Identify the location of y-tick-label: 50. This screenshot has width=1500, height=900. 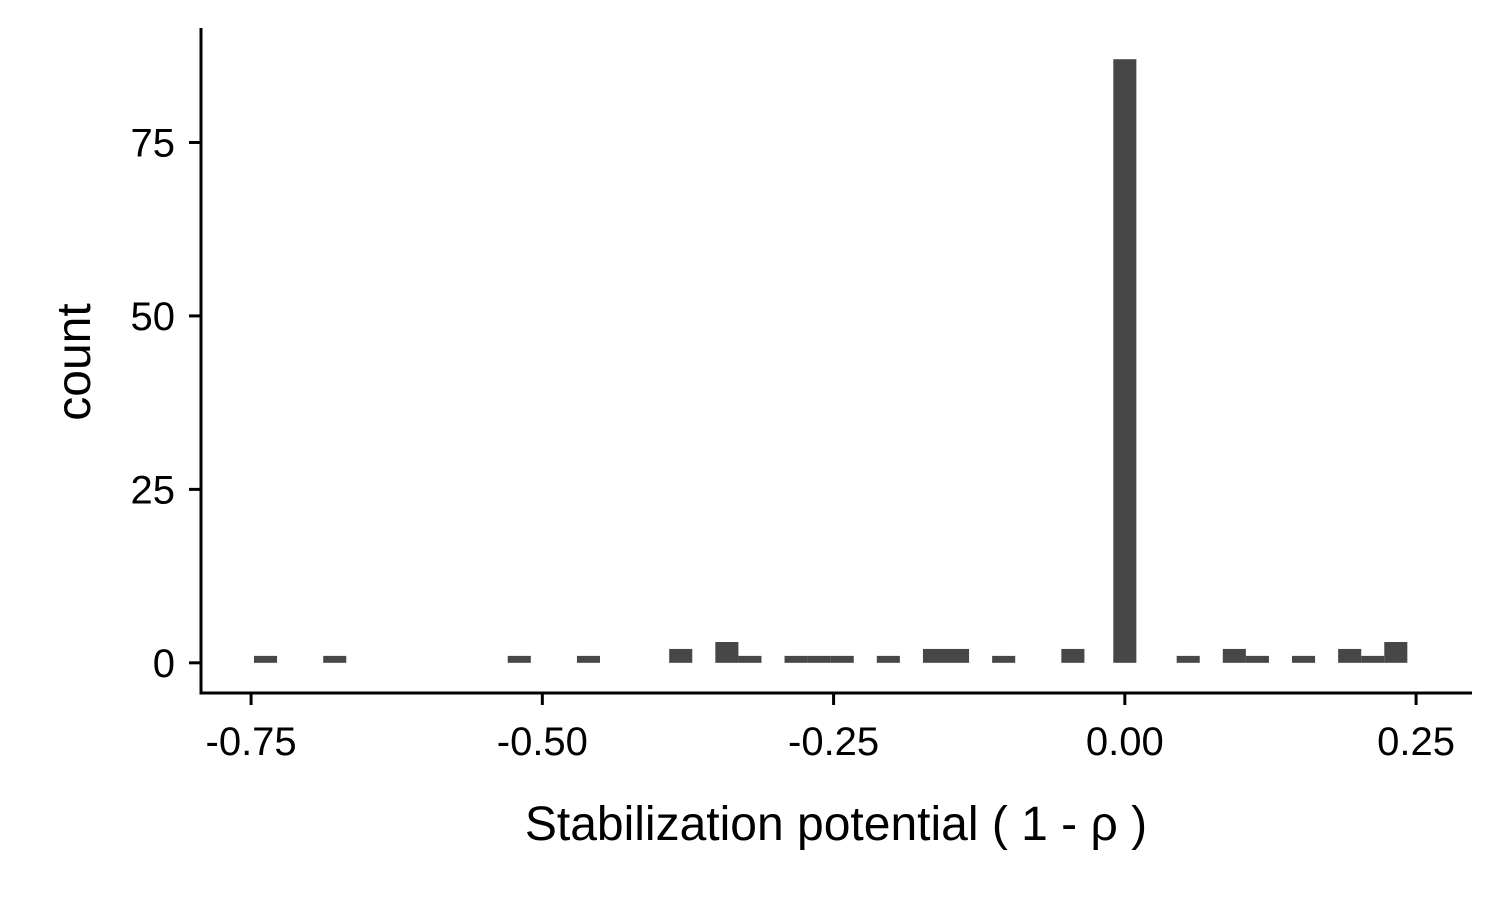
(153, 317).